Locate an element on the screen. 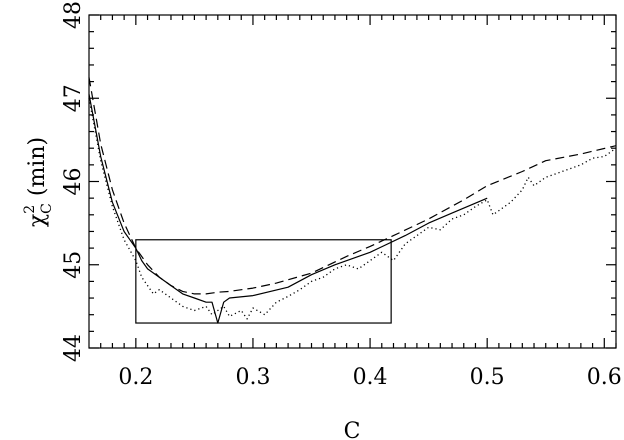 Image resolution: width=624 pixels, height=440 pixels. y-tick-labels: 44 45 46 47 48 is located at coordinates (73, 181).